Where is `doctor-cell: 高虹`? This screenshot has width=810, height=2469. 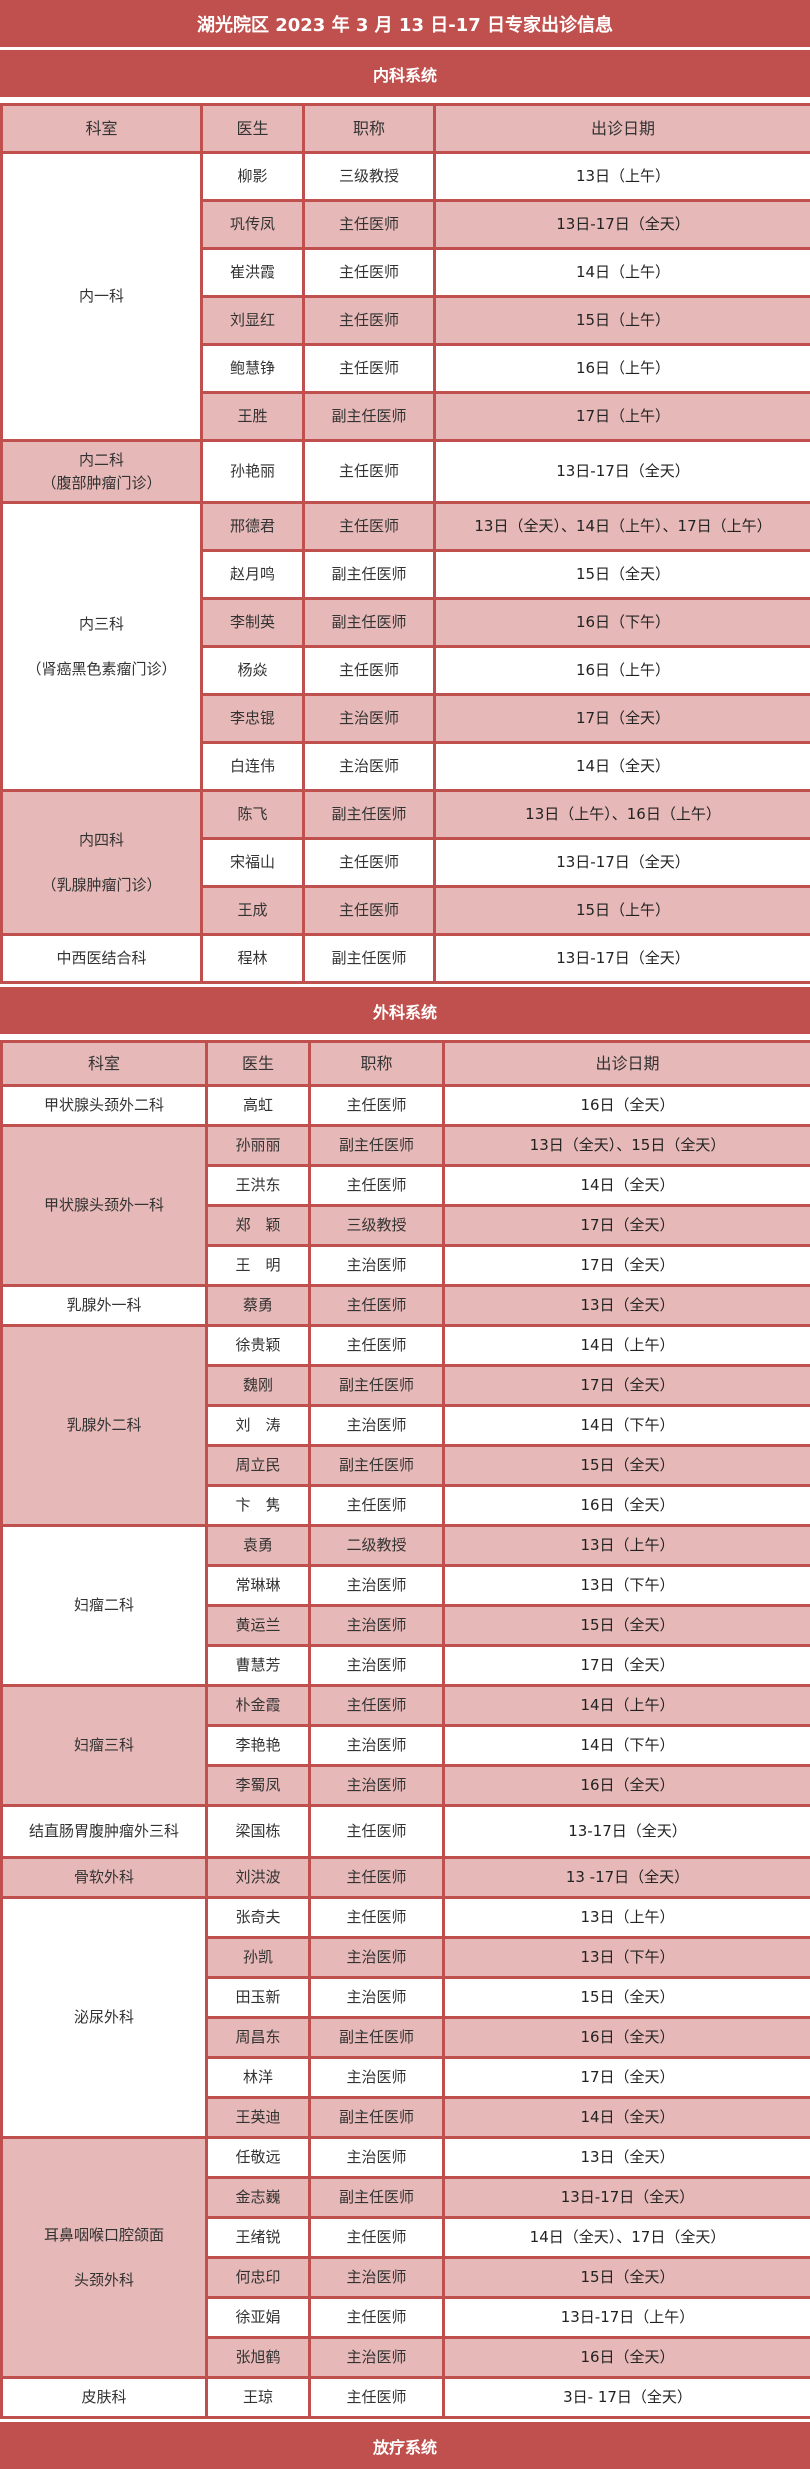
doctor-cell: 高虹 is located at coordinates (258, 1106).